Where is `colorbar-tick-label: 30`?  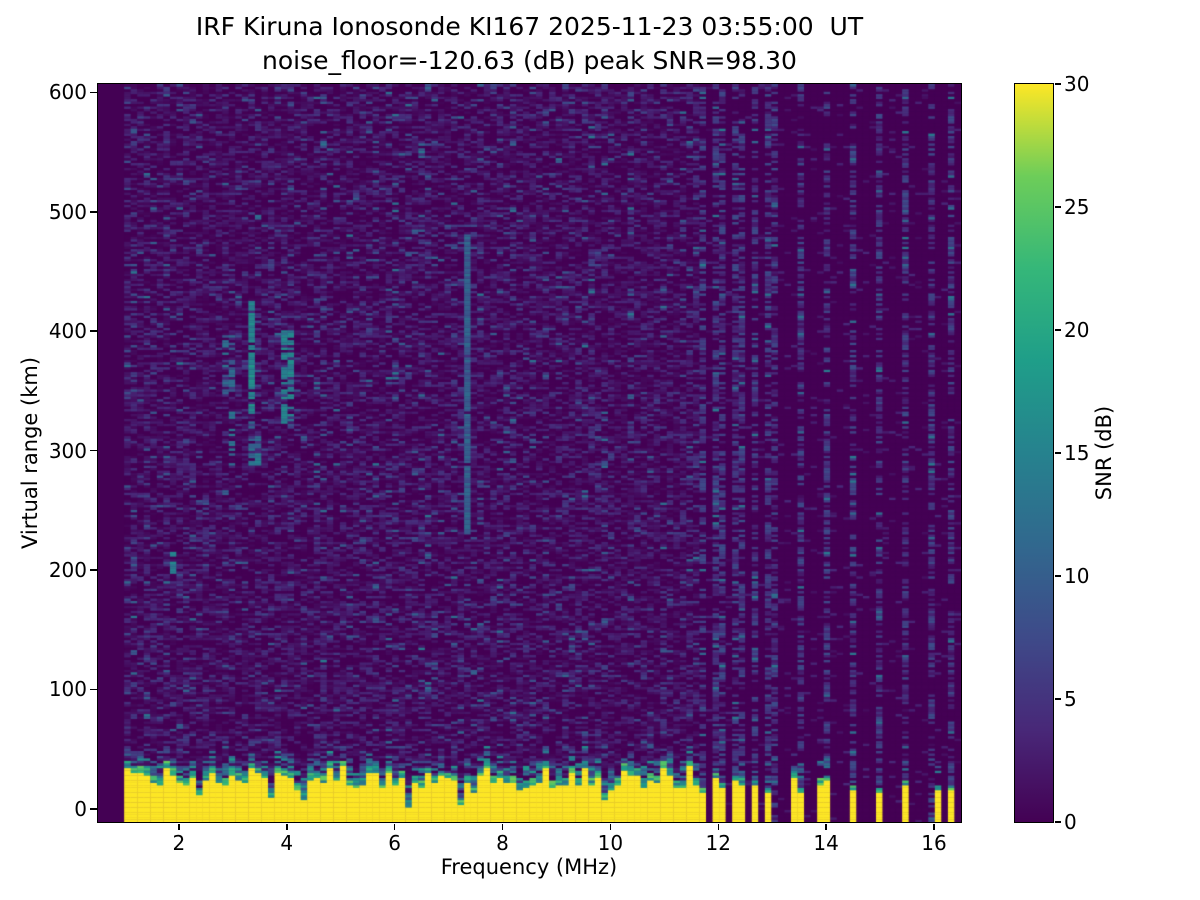 colorbar-tick-label: 30 is located at coordinates (1077, 84).